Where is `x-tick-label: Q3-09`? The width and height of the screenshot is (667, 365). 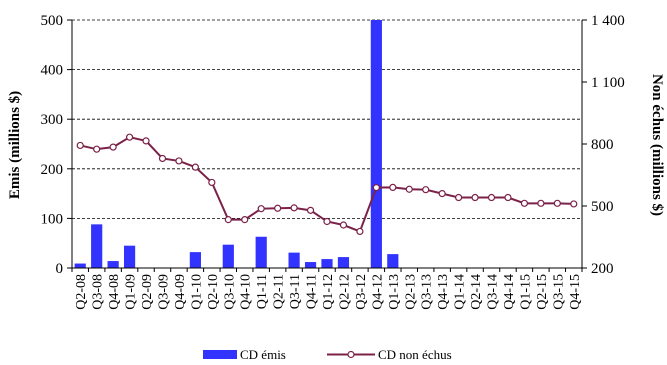 x-tick-label: Q3-09 is located at coordinates (163, 292).